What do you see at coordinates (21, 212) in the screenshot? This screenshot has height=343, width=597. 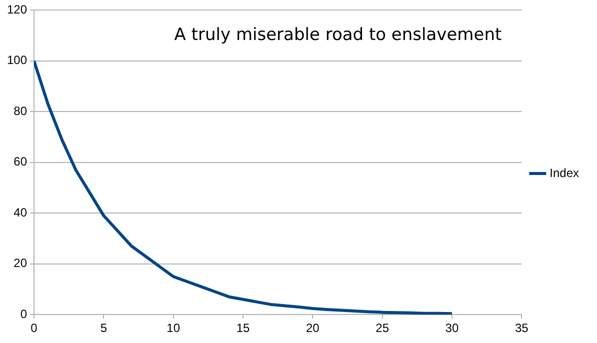 I see `y-tick-label: 40` at bounding box center [21, 212].